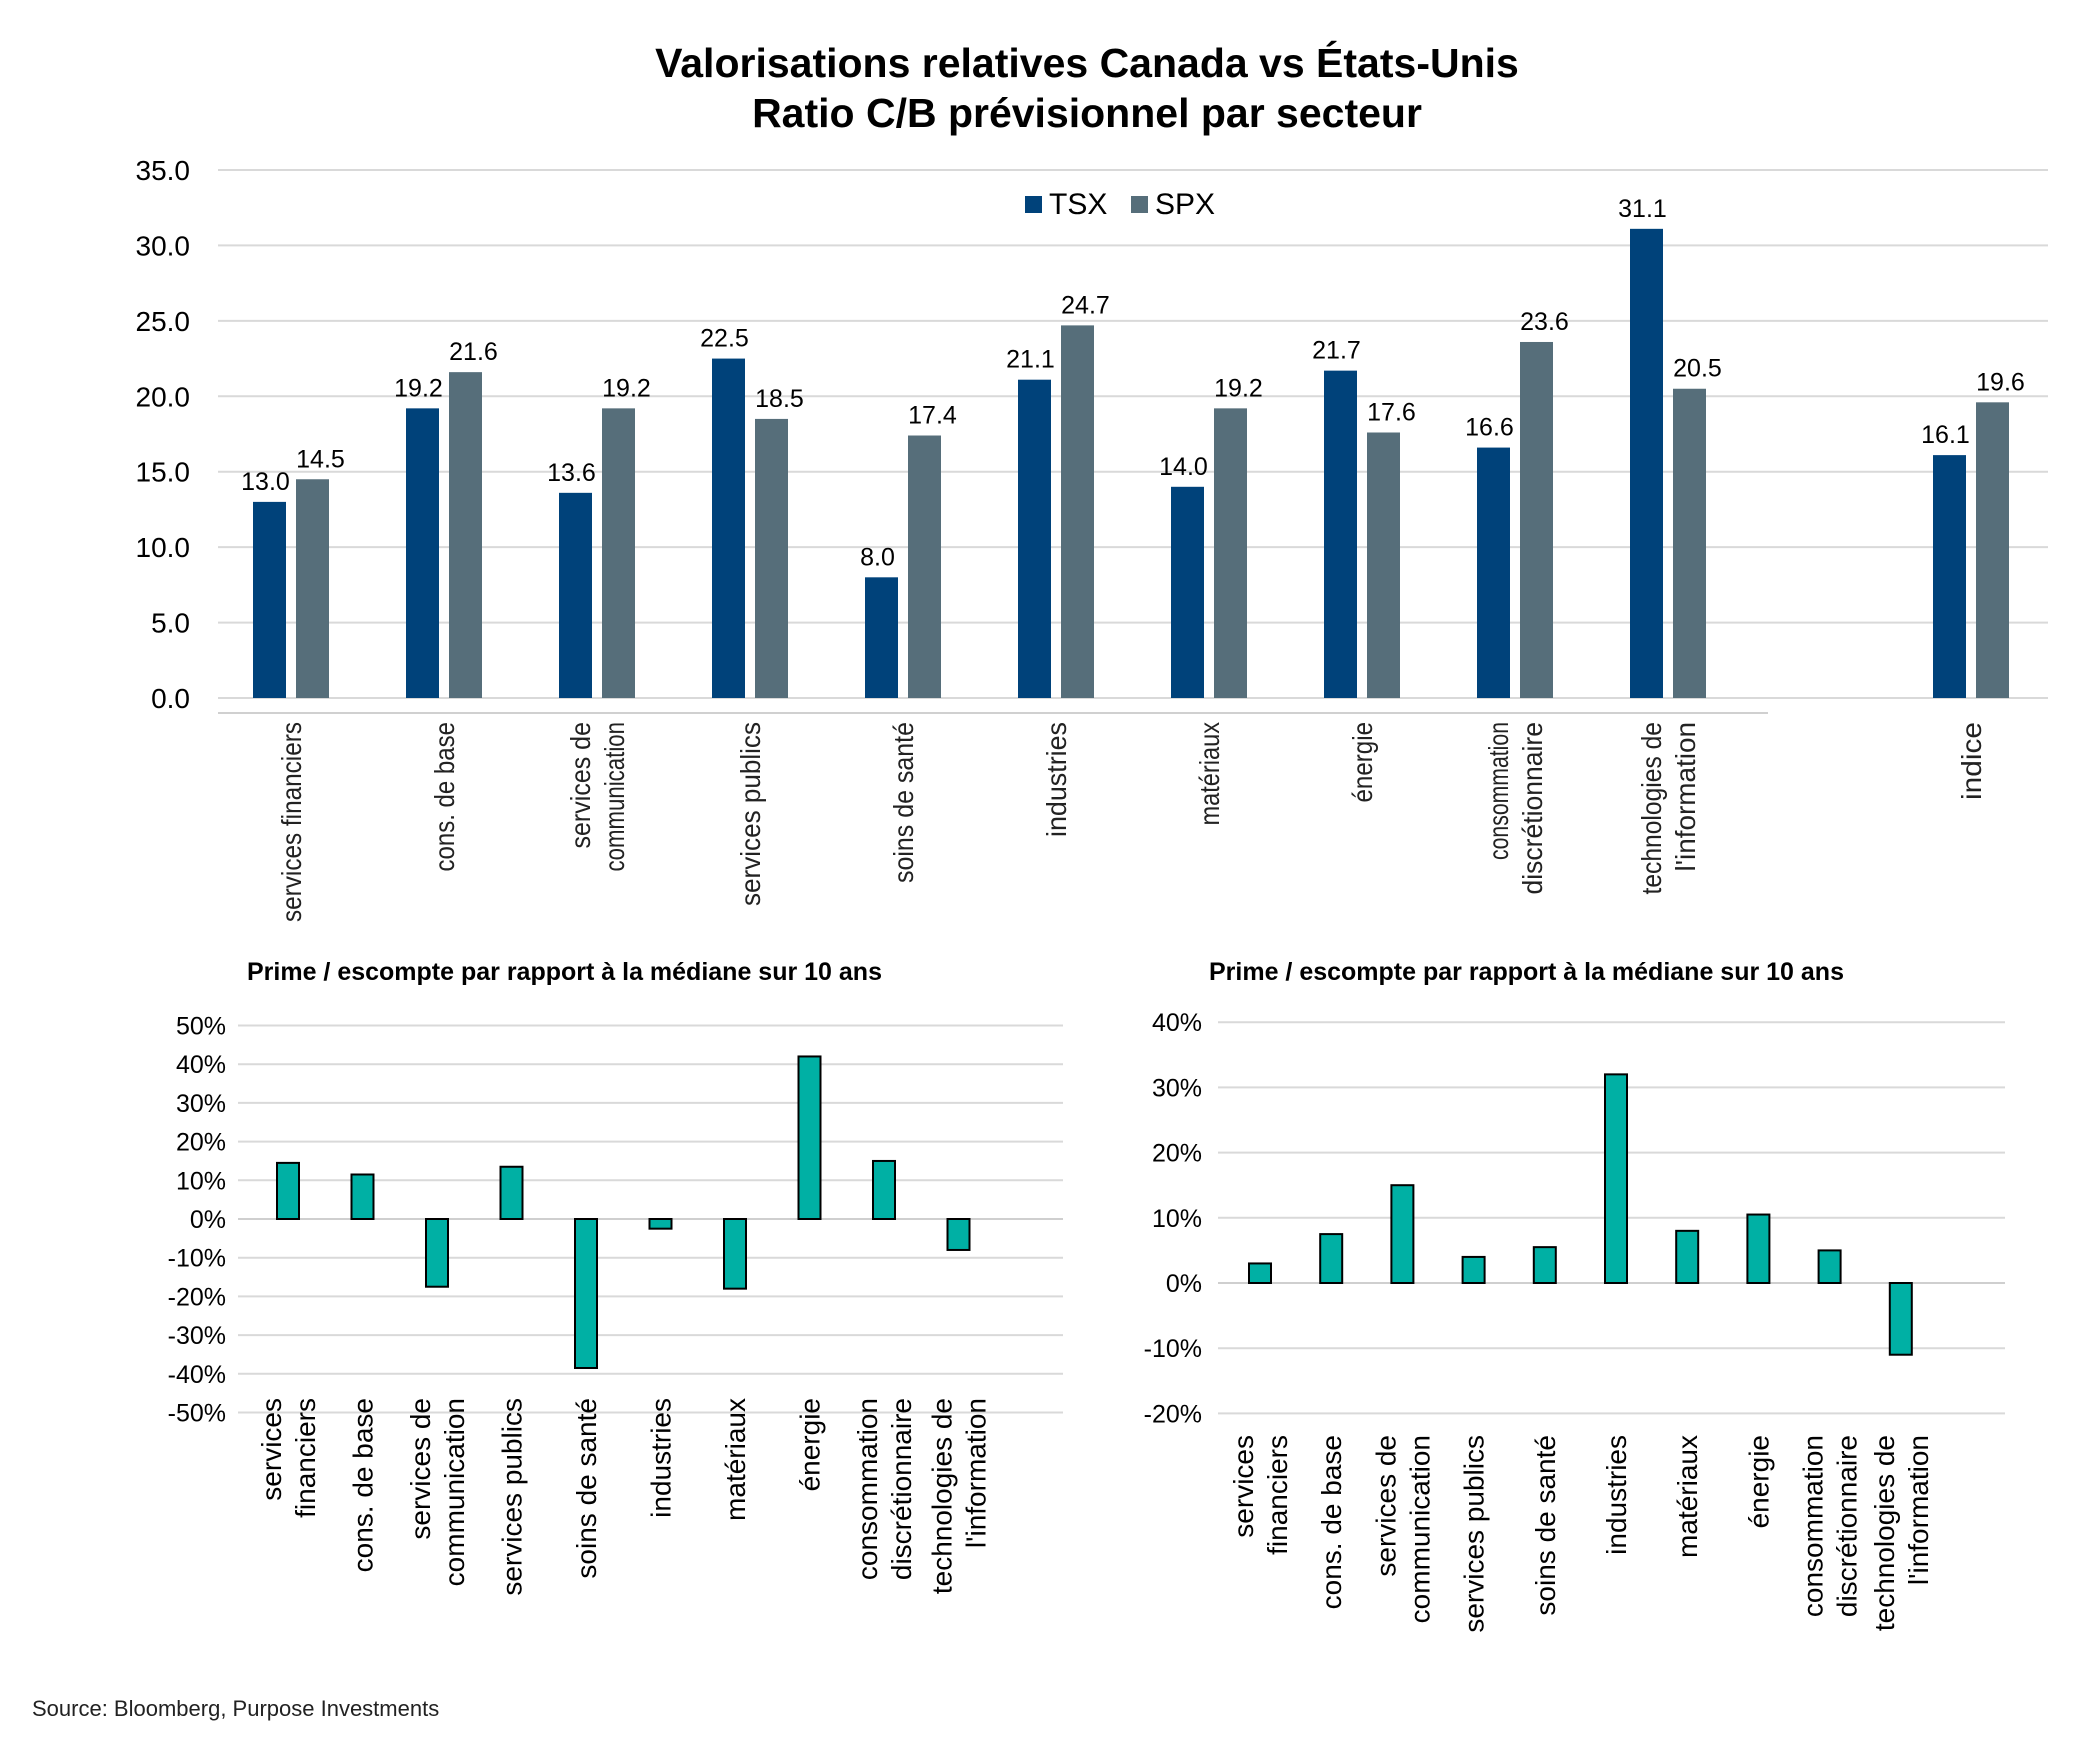  What do you see at coordinates (170, 623) in the screenshot?
I see `main-y-tick-label: 5.0` at bounding box center [170, 623].